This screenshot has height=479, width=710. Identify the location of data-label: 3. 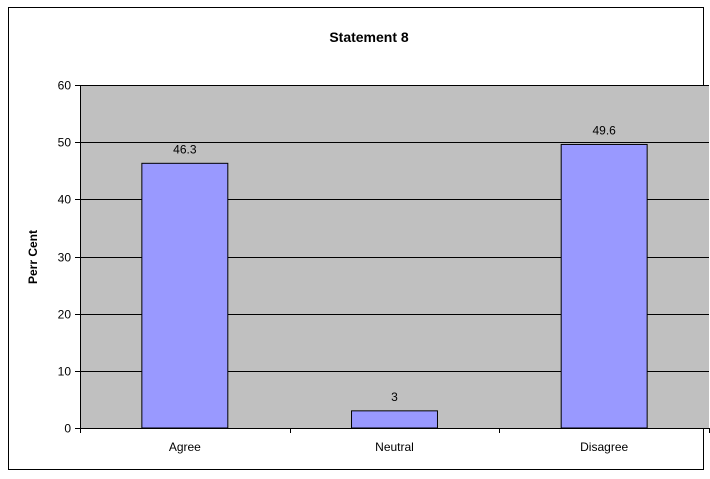
(394, 397).